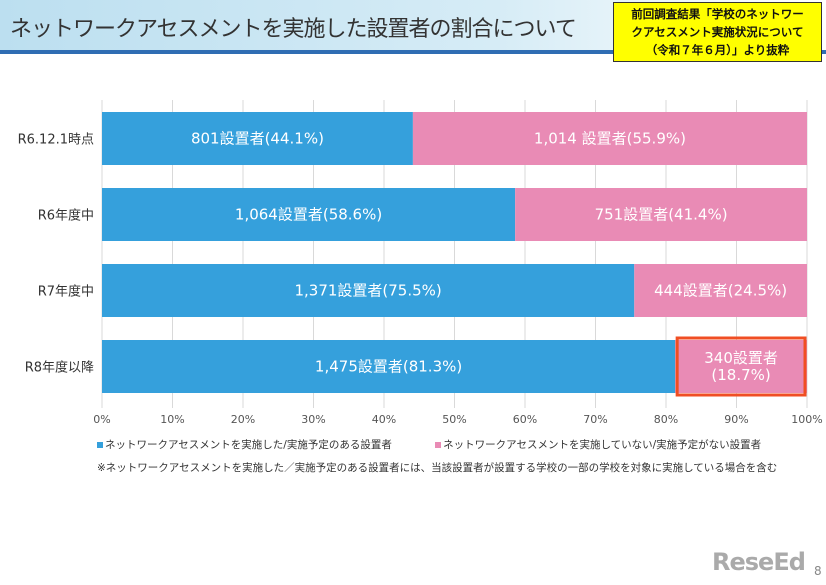 The width and height of the screenshot is (826, 585). What do you see at coordinates (818, 571) in the screenshot?
I see `page-number: 8` at bounding box center [818, 571].